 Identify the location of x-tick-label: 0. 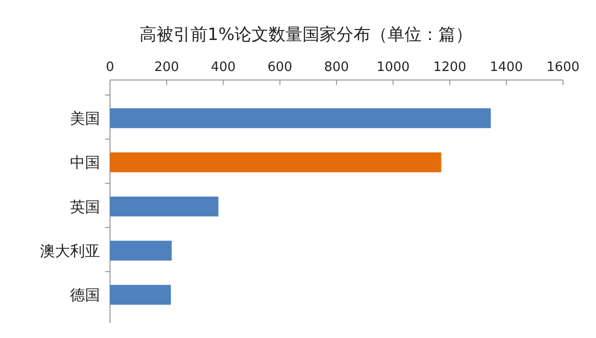
(110, 67).